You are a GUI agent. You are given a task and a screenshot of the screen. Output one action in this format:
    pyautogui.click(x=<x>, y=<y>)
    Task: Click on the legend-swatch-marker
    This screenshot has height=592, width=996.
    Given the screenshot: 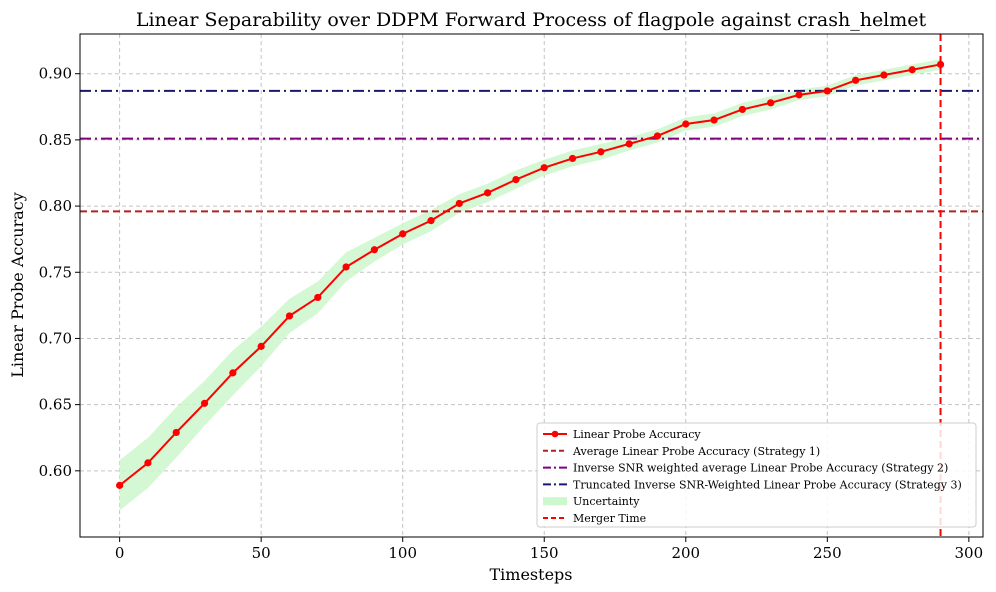 What is the action you would take?
    pyautogui.click(x=555, y=434)
    